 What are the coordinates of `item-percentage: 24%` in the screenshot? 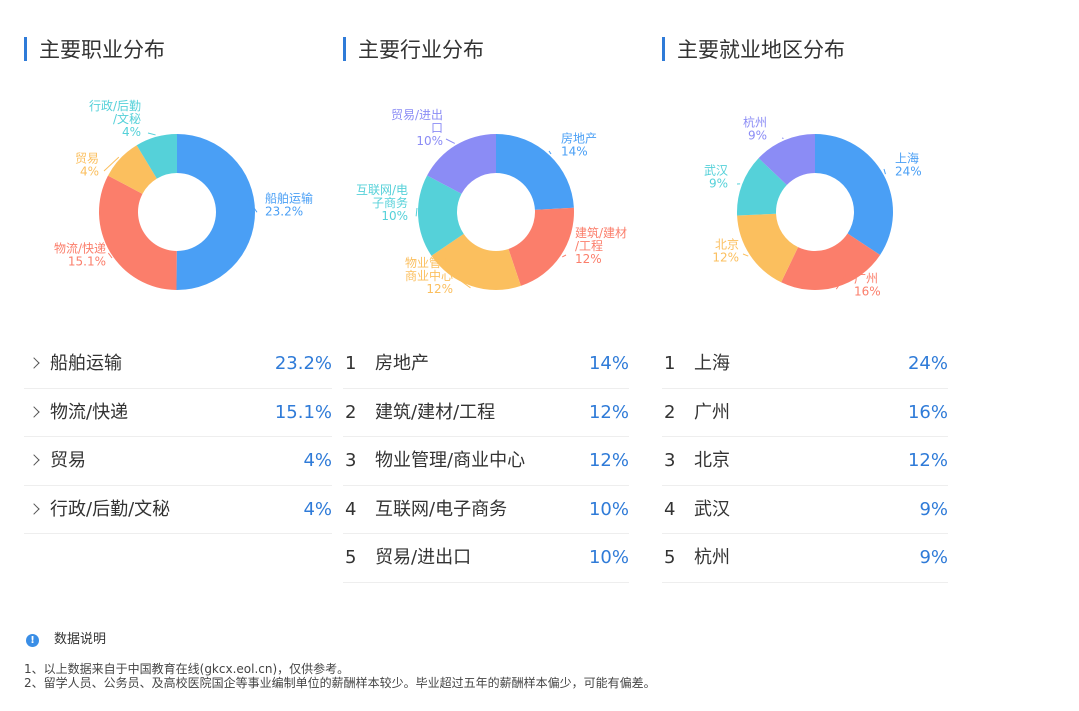 It's located at (927, 363).